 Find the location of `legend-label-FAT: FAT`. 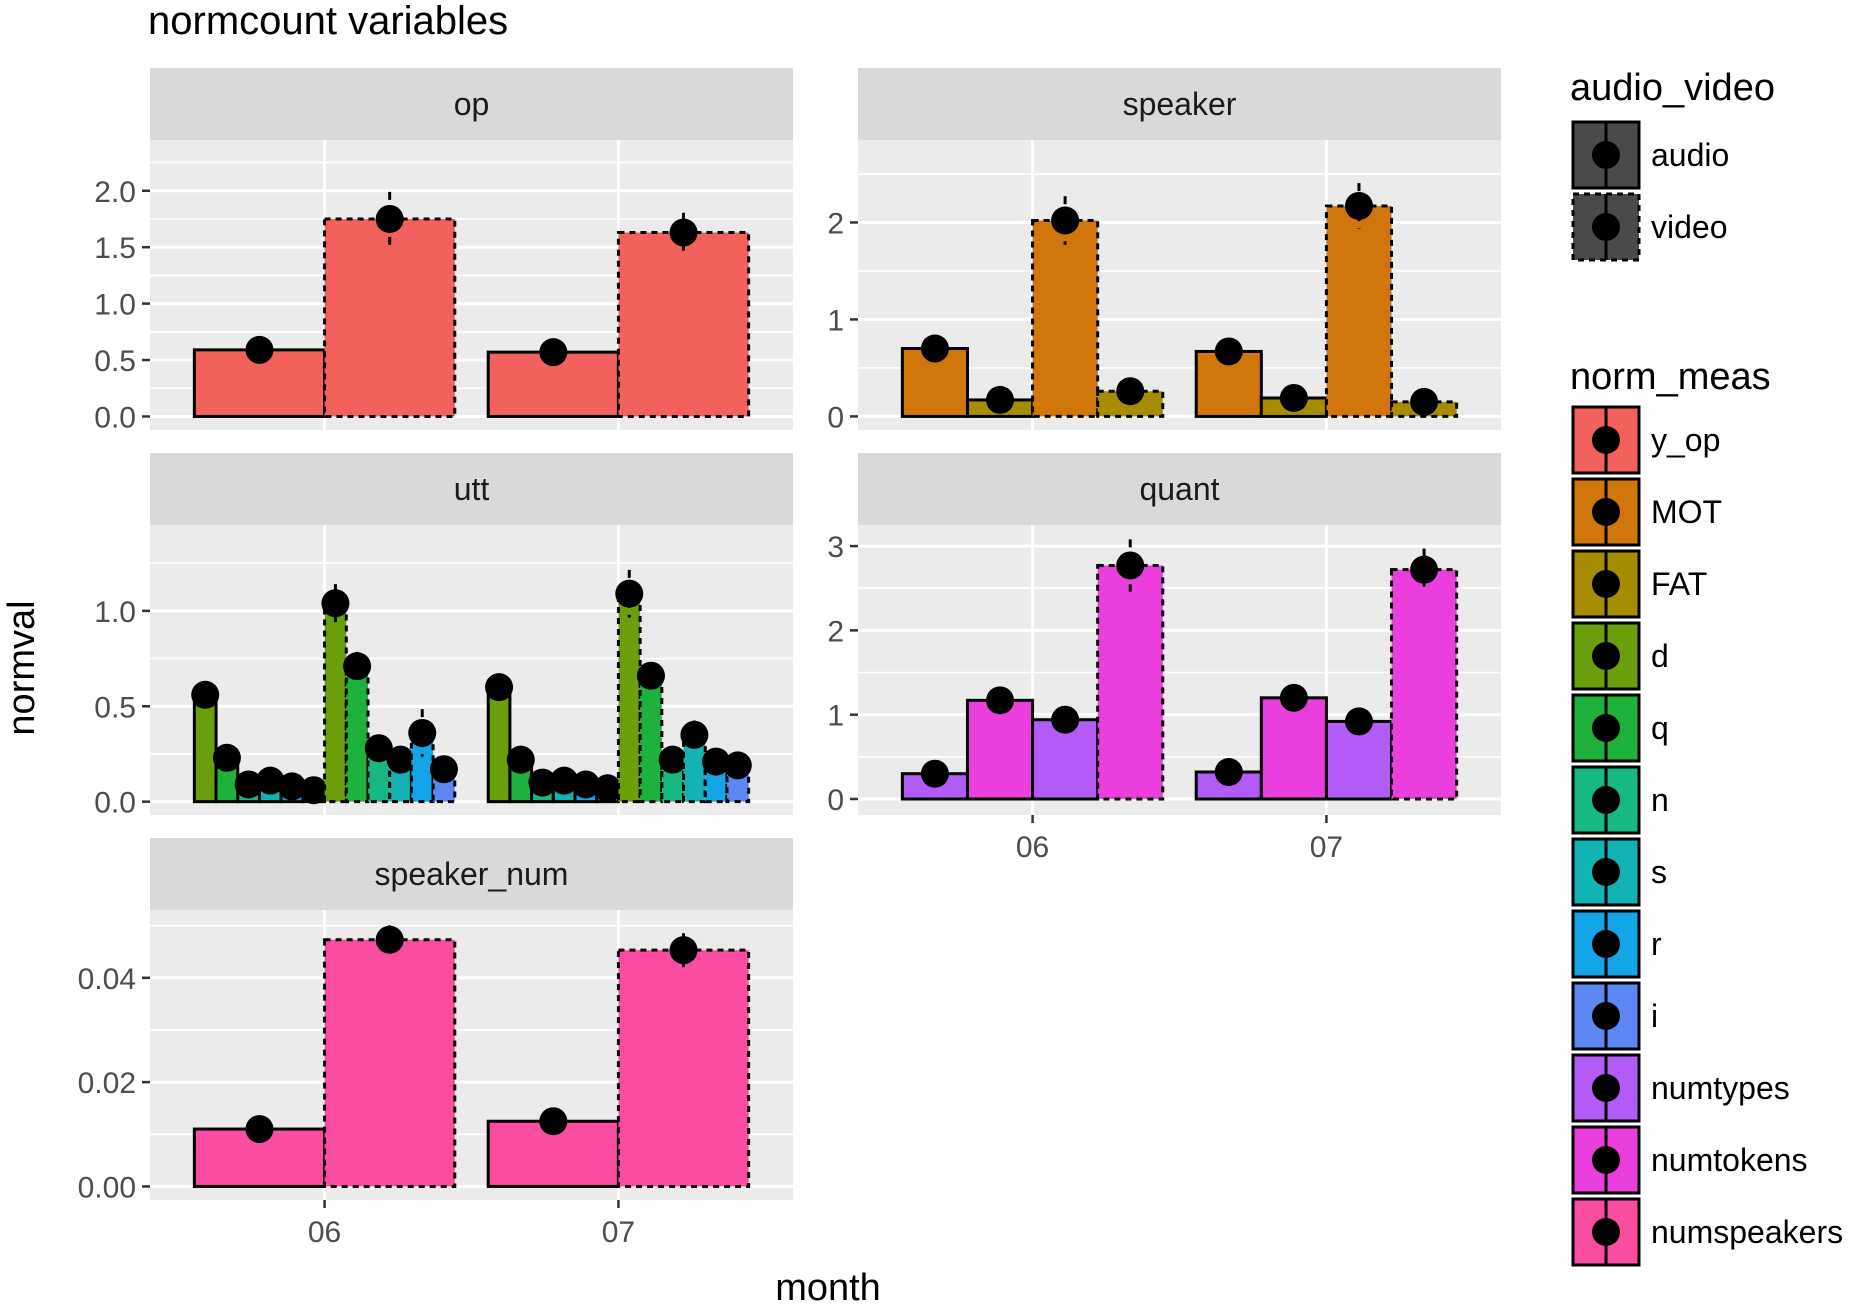

legend-label-FAT: FAT is located at coordinates (1679, 584).